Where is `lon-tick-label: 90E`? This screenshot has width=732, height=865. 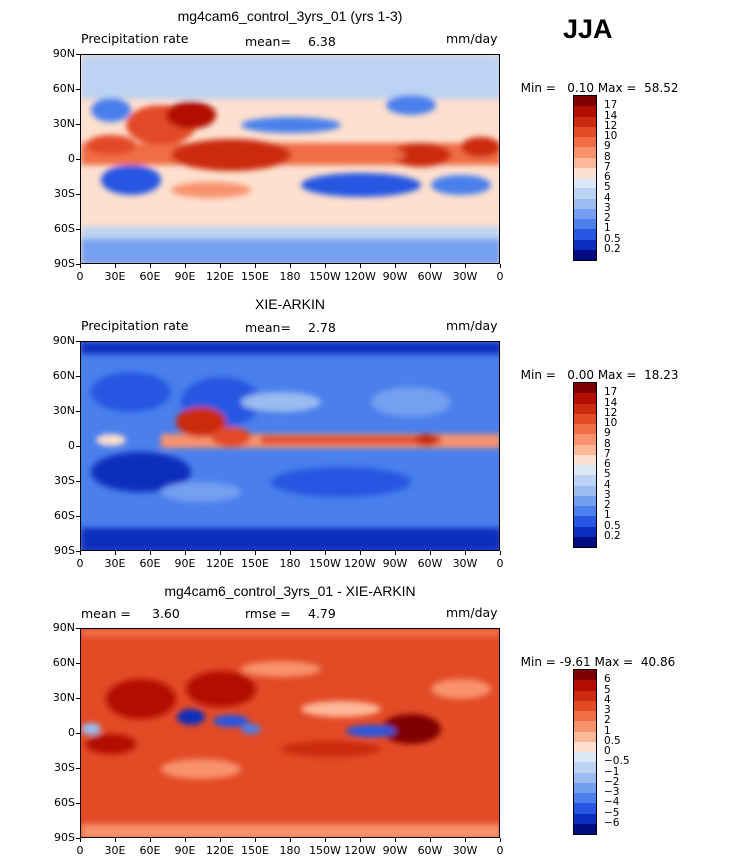 lon-tick-label: 90E is located at coordinates (185, 563).